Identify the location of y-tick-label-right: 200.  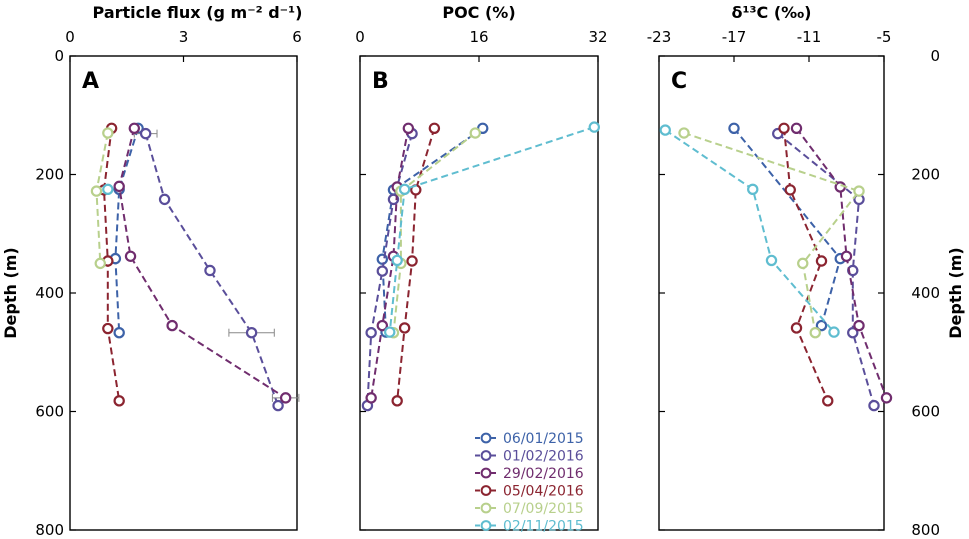
(925, 175).